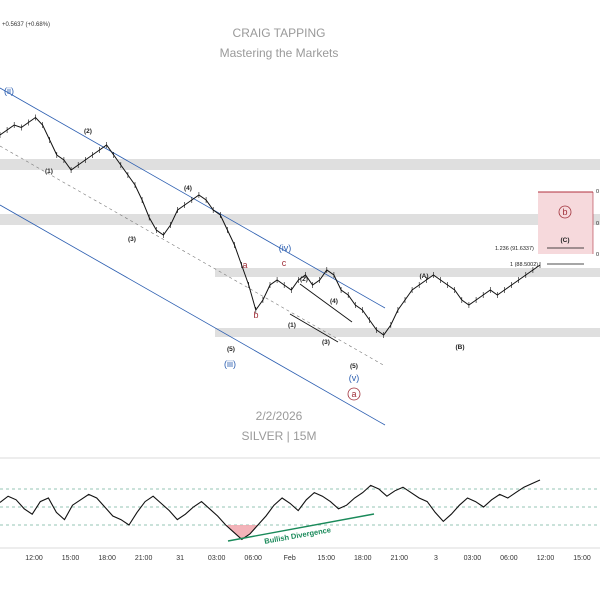 Image resolution: width=600 pixels, height=600 pixels. I want to click on wave-label-2: (2), so click(88, 131).